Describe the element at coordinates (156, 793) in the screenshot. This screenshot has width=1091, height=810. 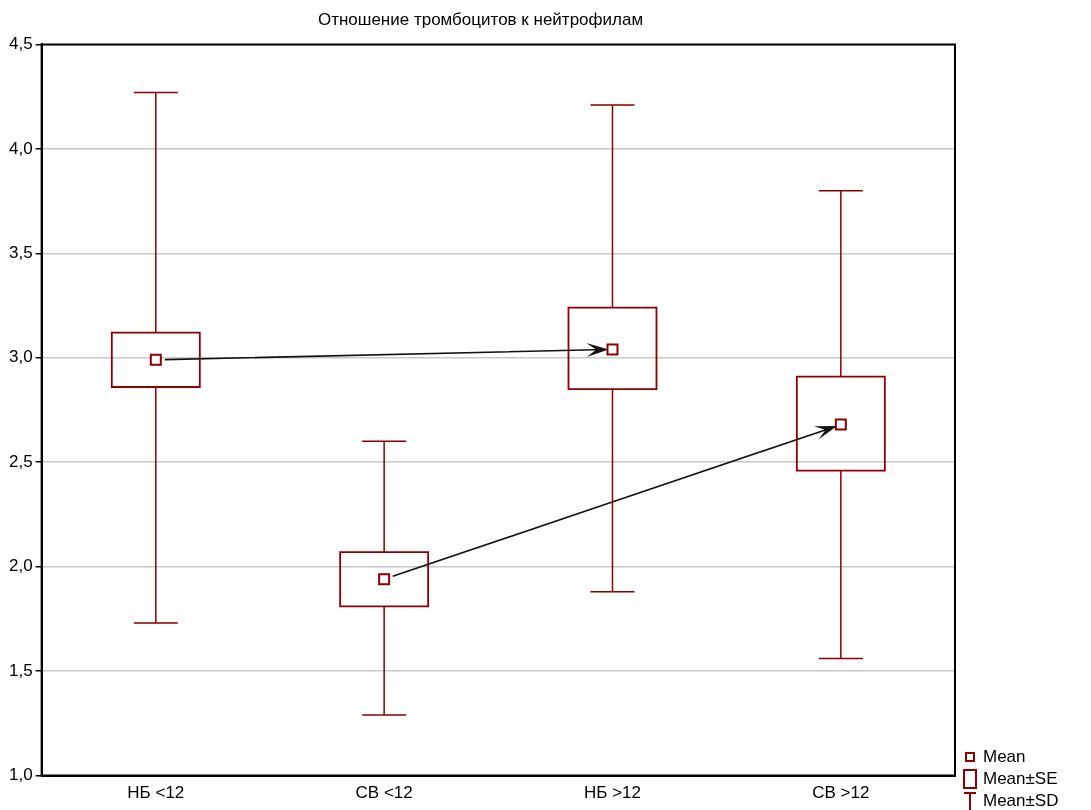
I see `x-tick-label: НБ <12` at that location.